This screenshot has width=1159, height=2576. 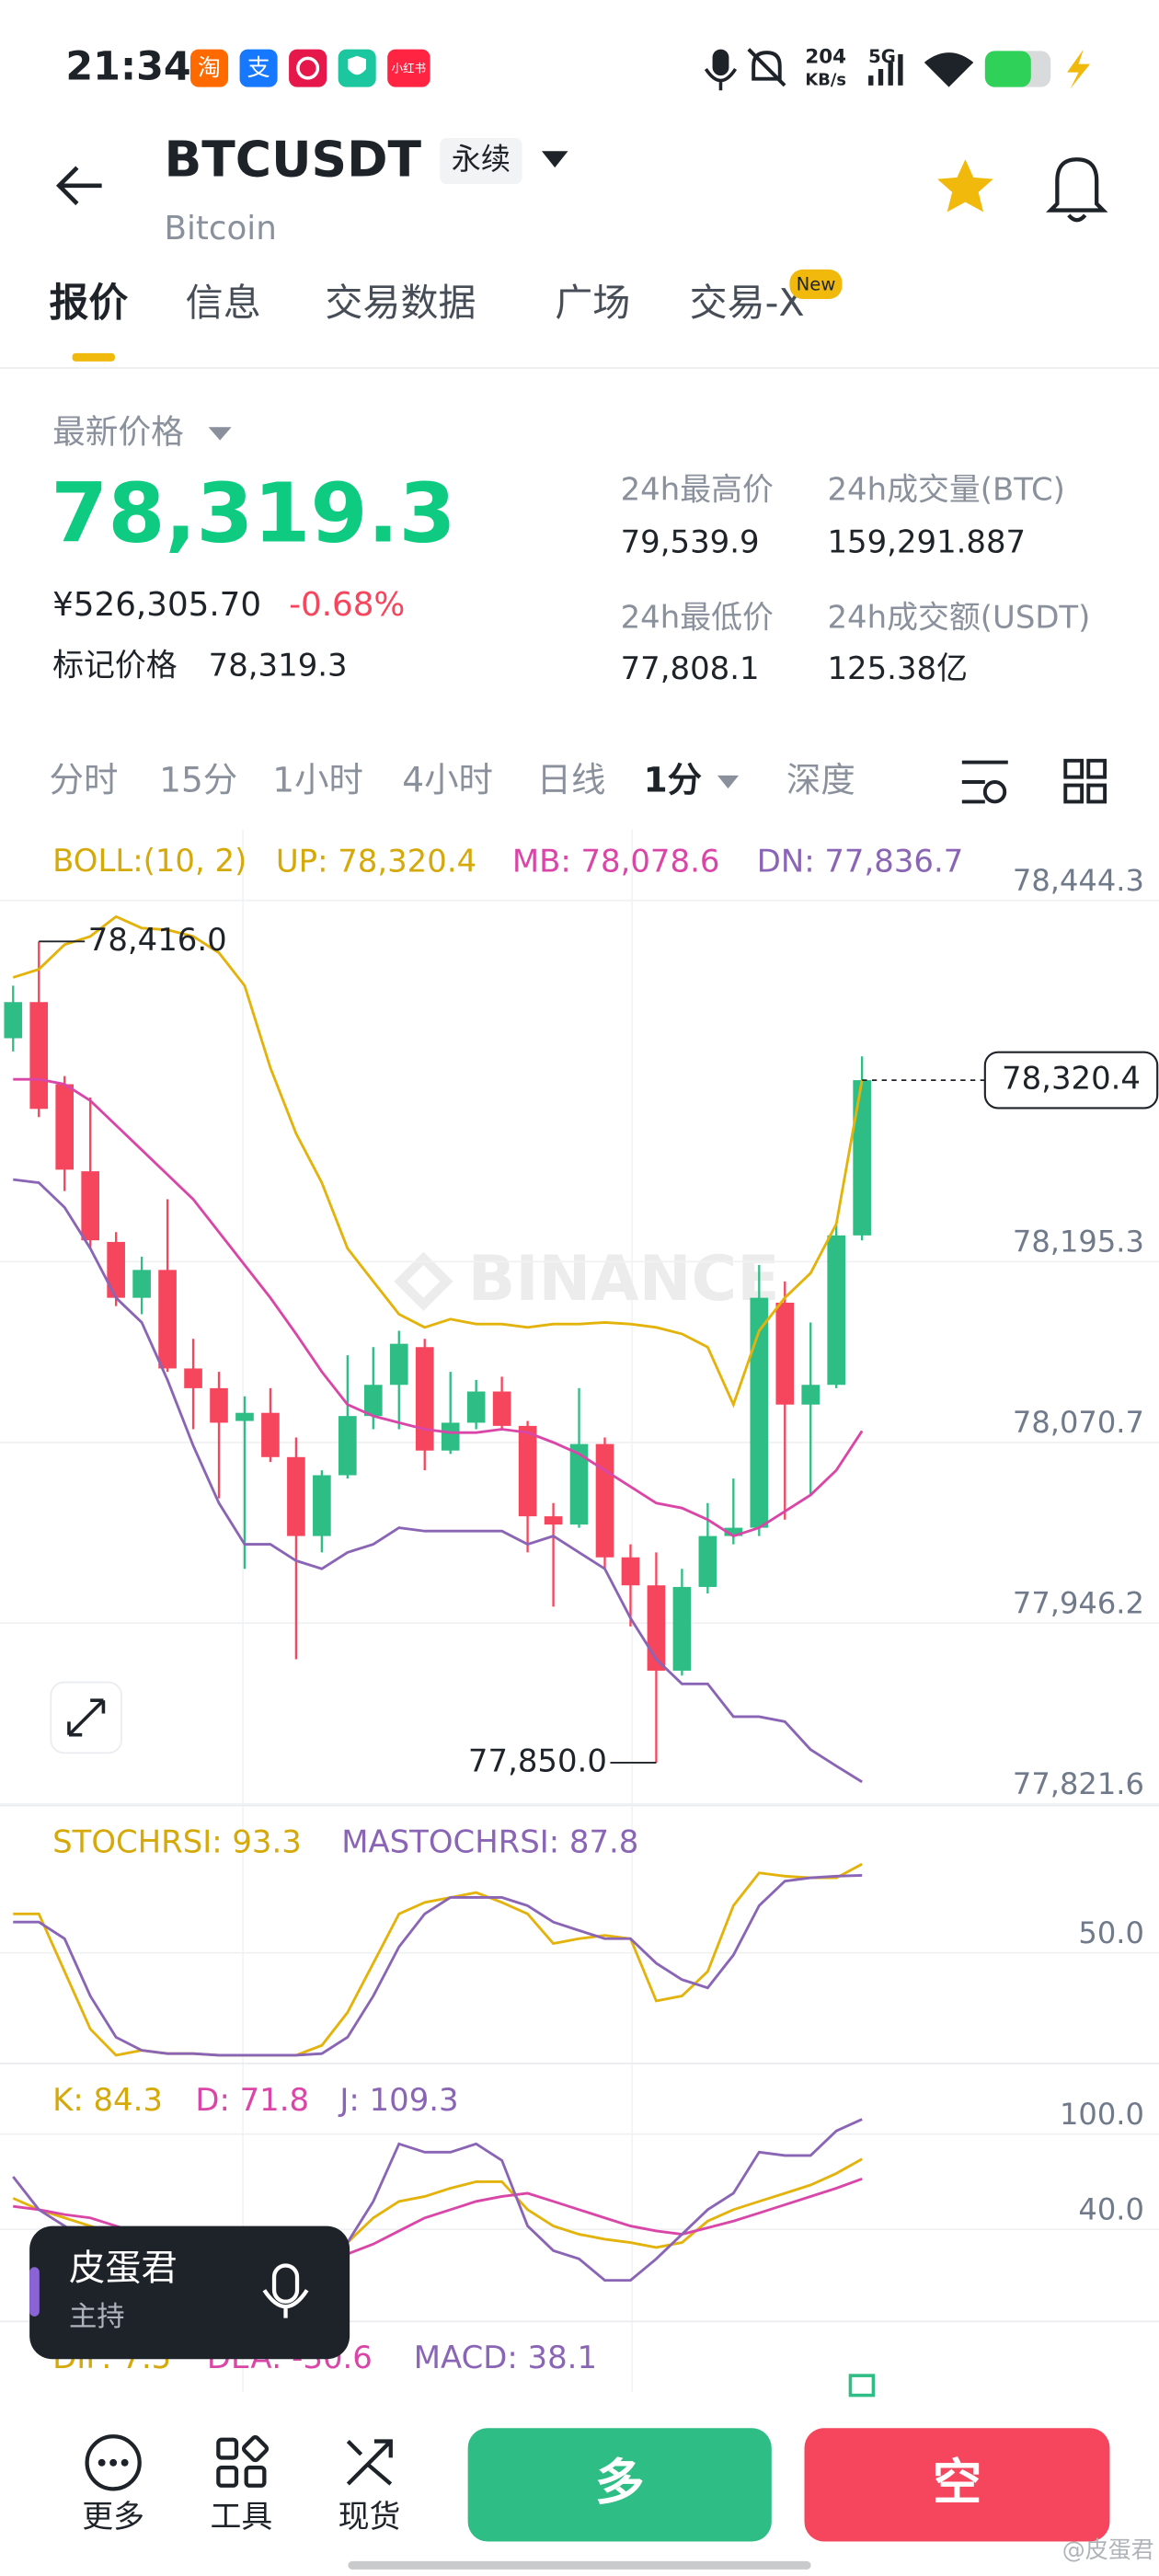 I want to click on macd-legend: MACD: 38.1, so click(x=505, y=2357).